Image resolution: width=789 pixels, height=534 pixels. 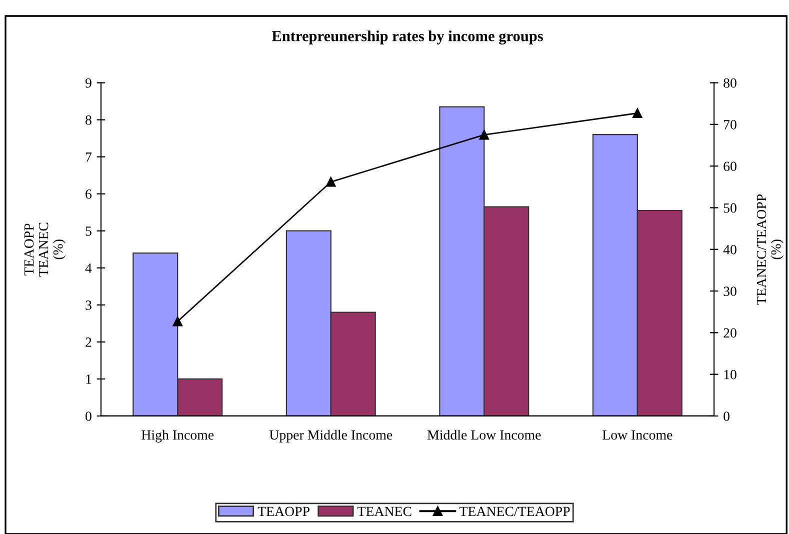 I want to click on y2-tick-label: 10, so click(x=730, y=375).